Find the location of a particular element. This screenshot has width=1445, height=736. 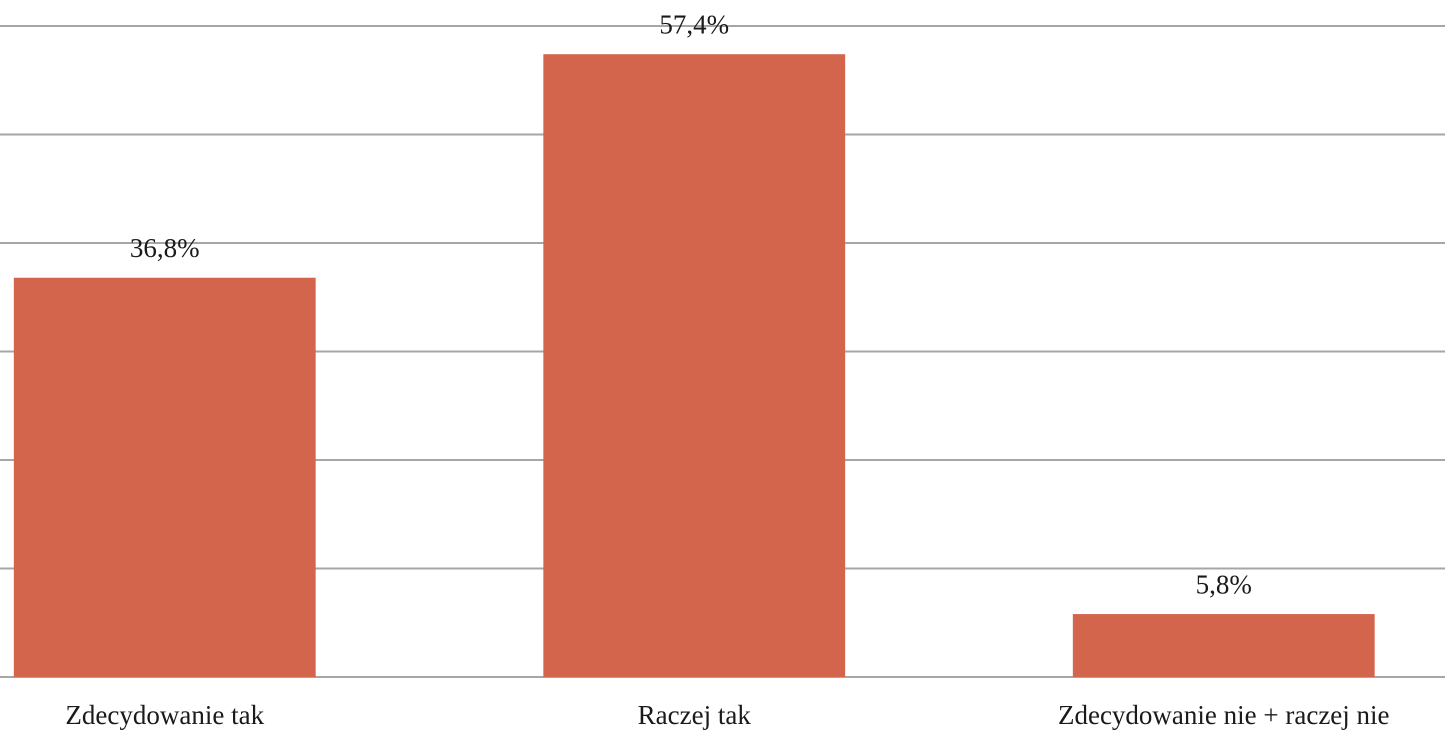

x-tick-label: Zdecydowanie nie + raczej nie is located at coordinates (1224, 715).